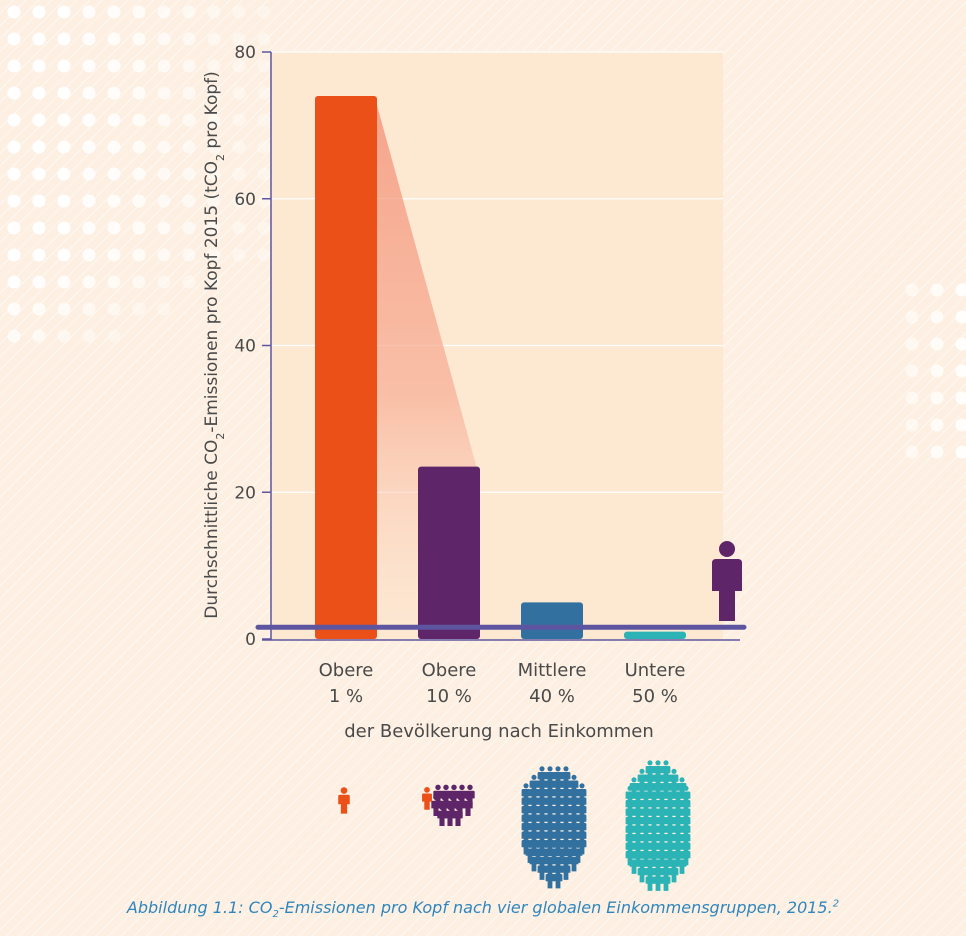 The height and width of the screenshot is (936, 966). I want to click on y-ticks: 0 20 40 60 80, so click(252, 346).